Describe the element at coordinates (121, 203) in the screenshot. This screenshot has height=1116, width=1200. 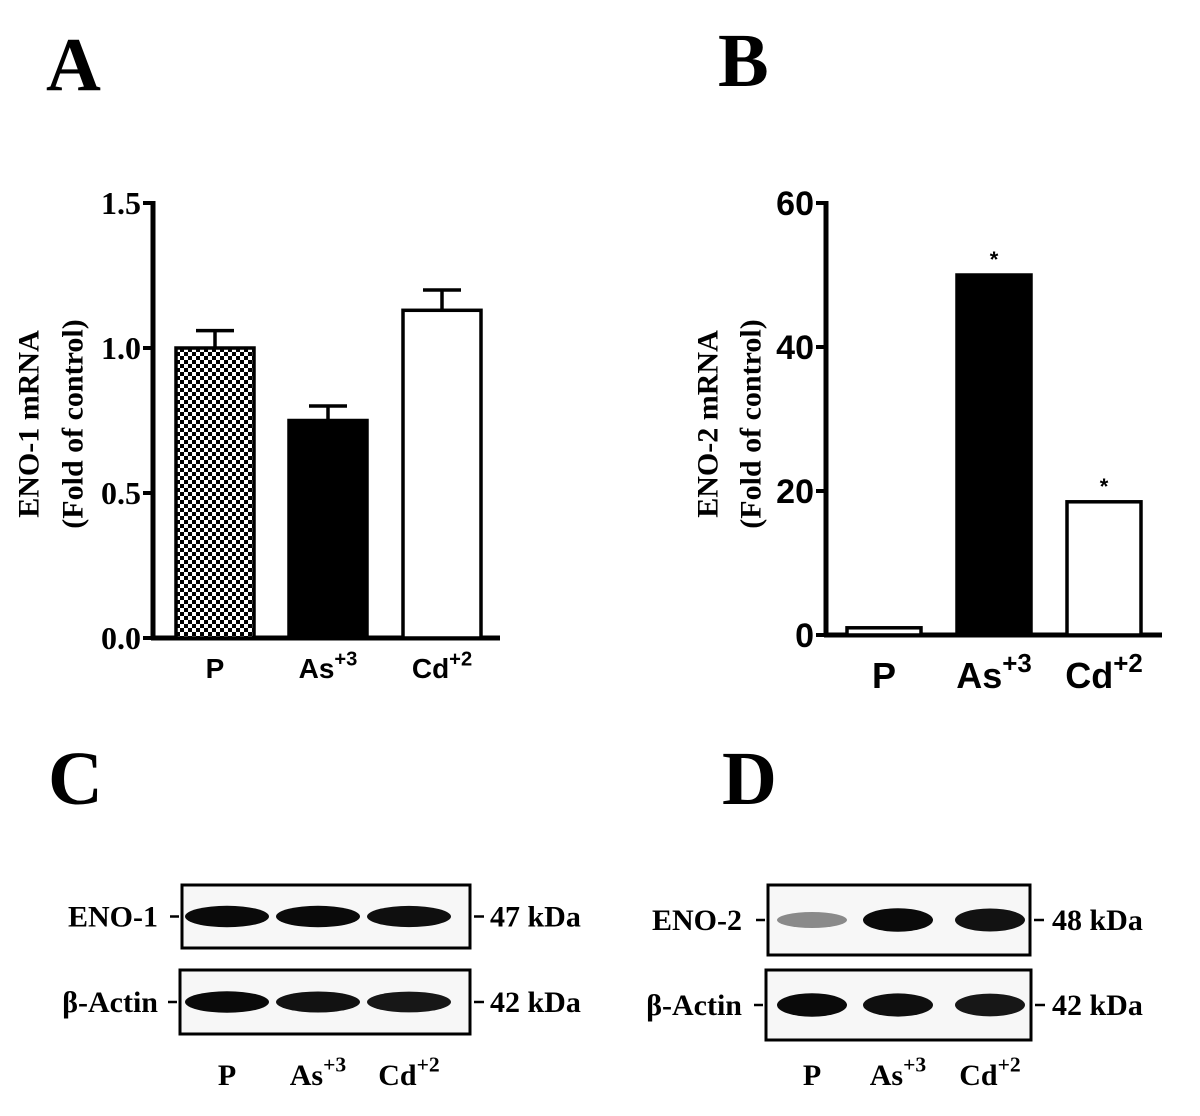
I see `y-tick-label: 1.5` at that location.